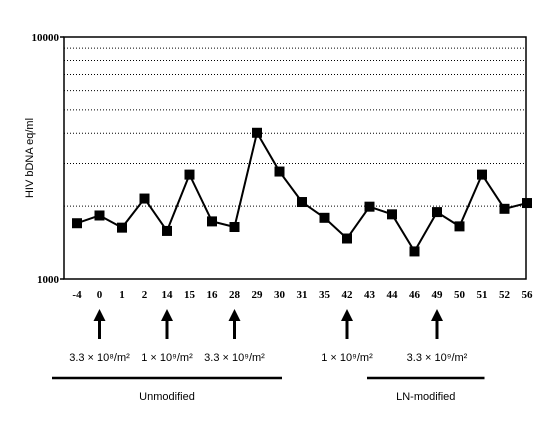 The width and height of the screenshot is (560, 421). Describe the element at coordinates (100, 295) in the screenshot. I see `x-tick-label: 0` at that location.